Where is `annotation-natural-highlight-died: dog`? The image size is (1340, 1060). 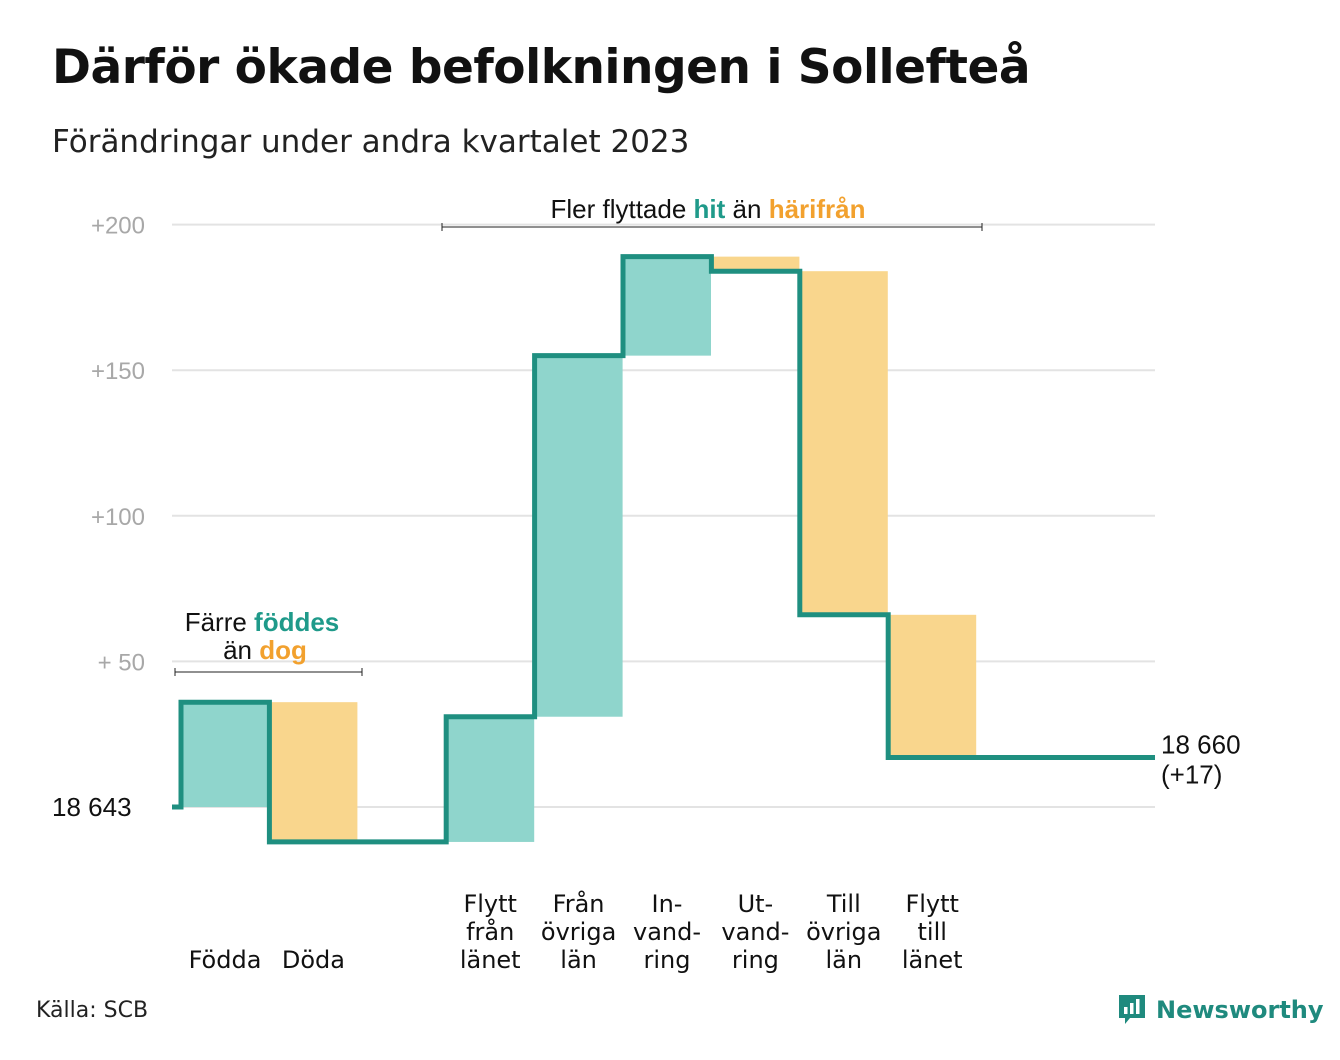 annotation-natural-highlight-died: dog is located at coordinates (283, 650).